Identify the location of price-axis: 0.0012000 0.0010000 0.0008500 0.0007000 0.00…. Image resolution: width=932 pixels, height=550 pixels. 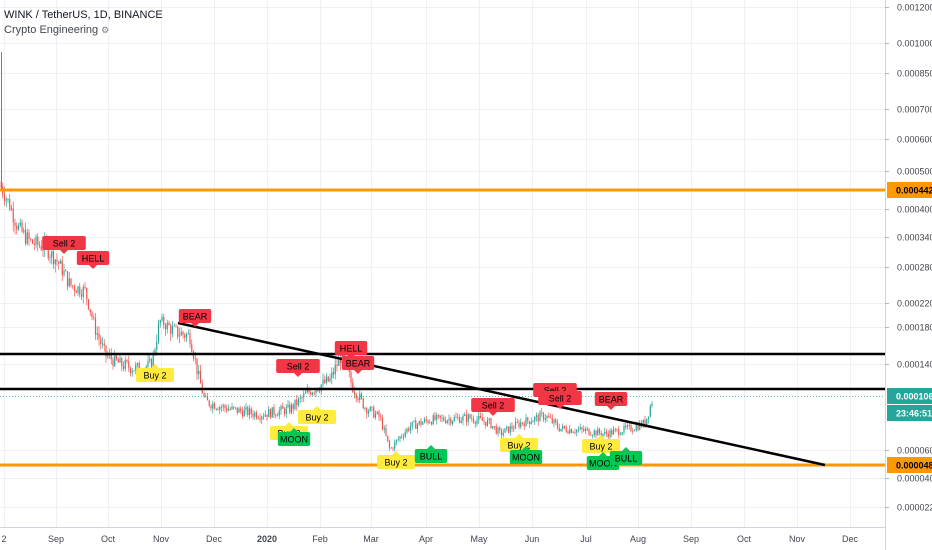
(908, 258).